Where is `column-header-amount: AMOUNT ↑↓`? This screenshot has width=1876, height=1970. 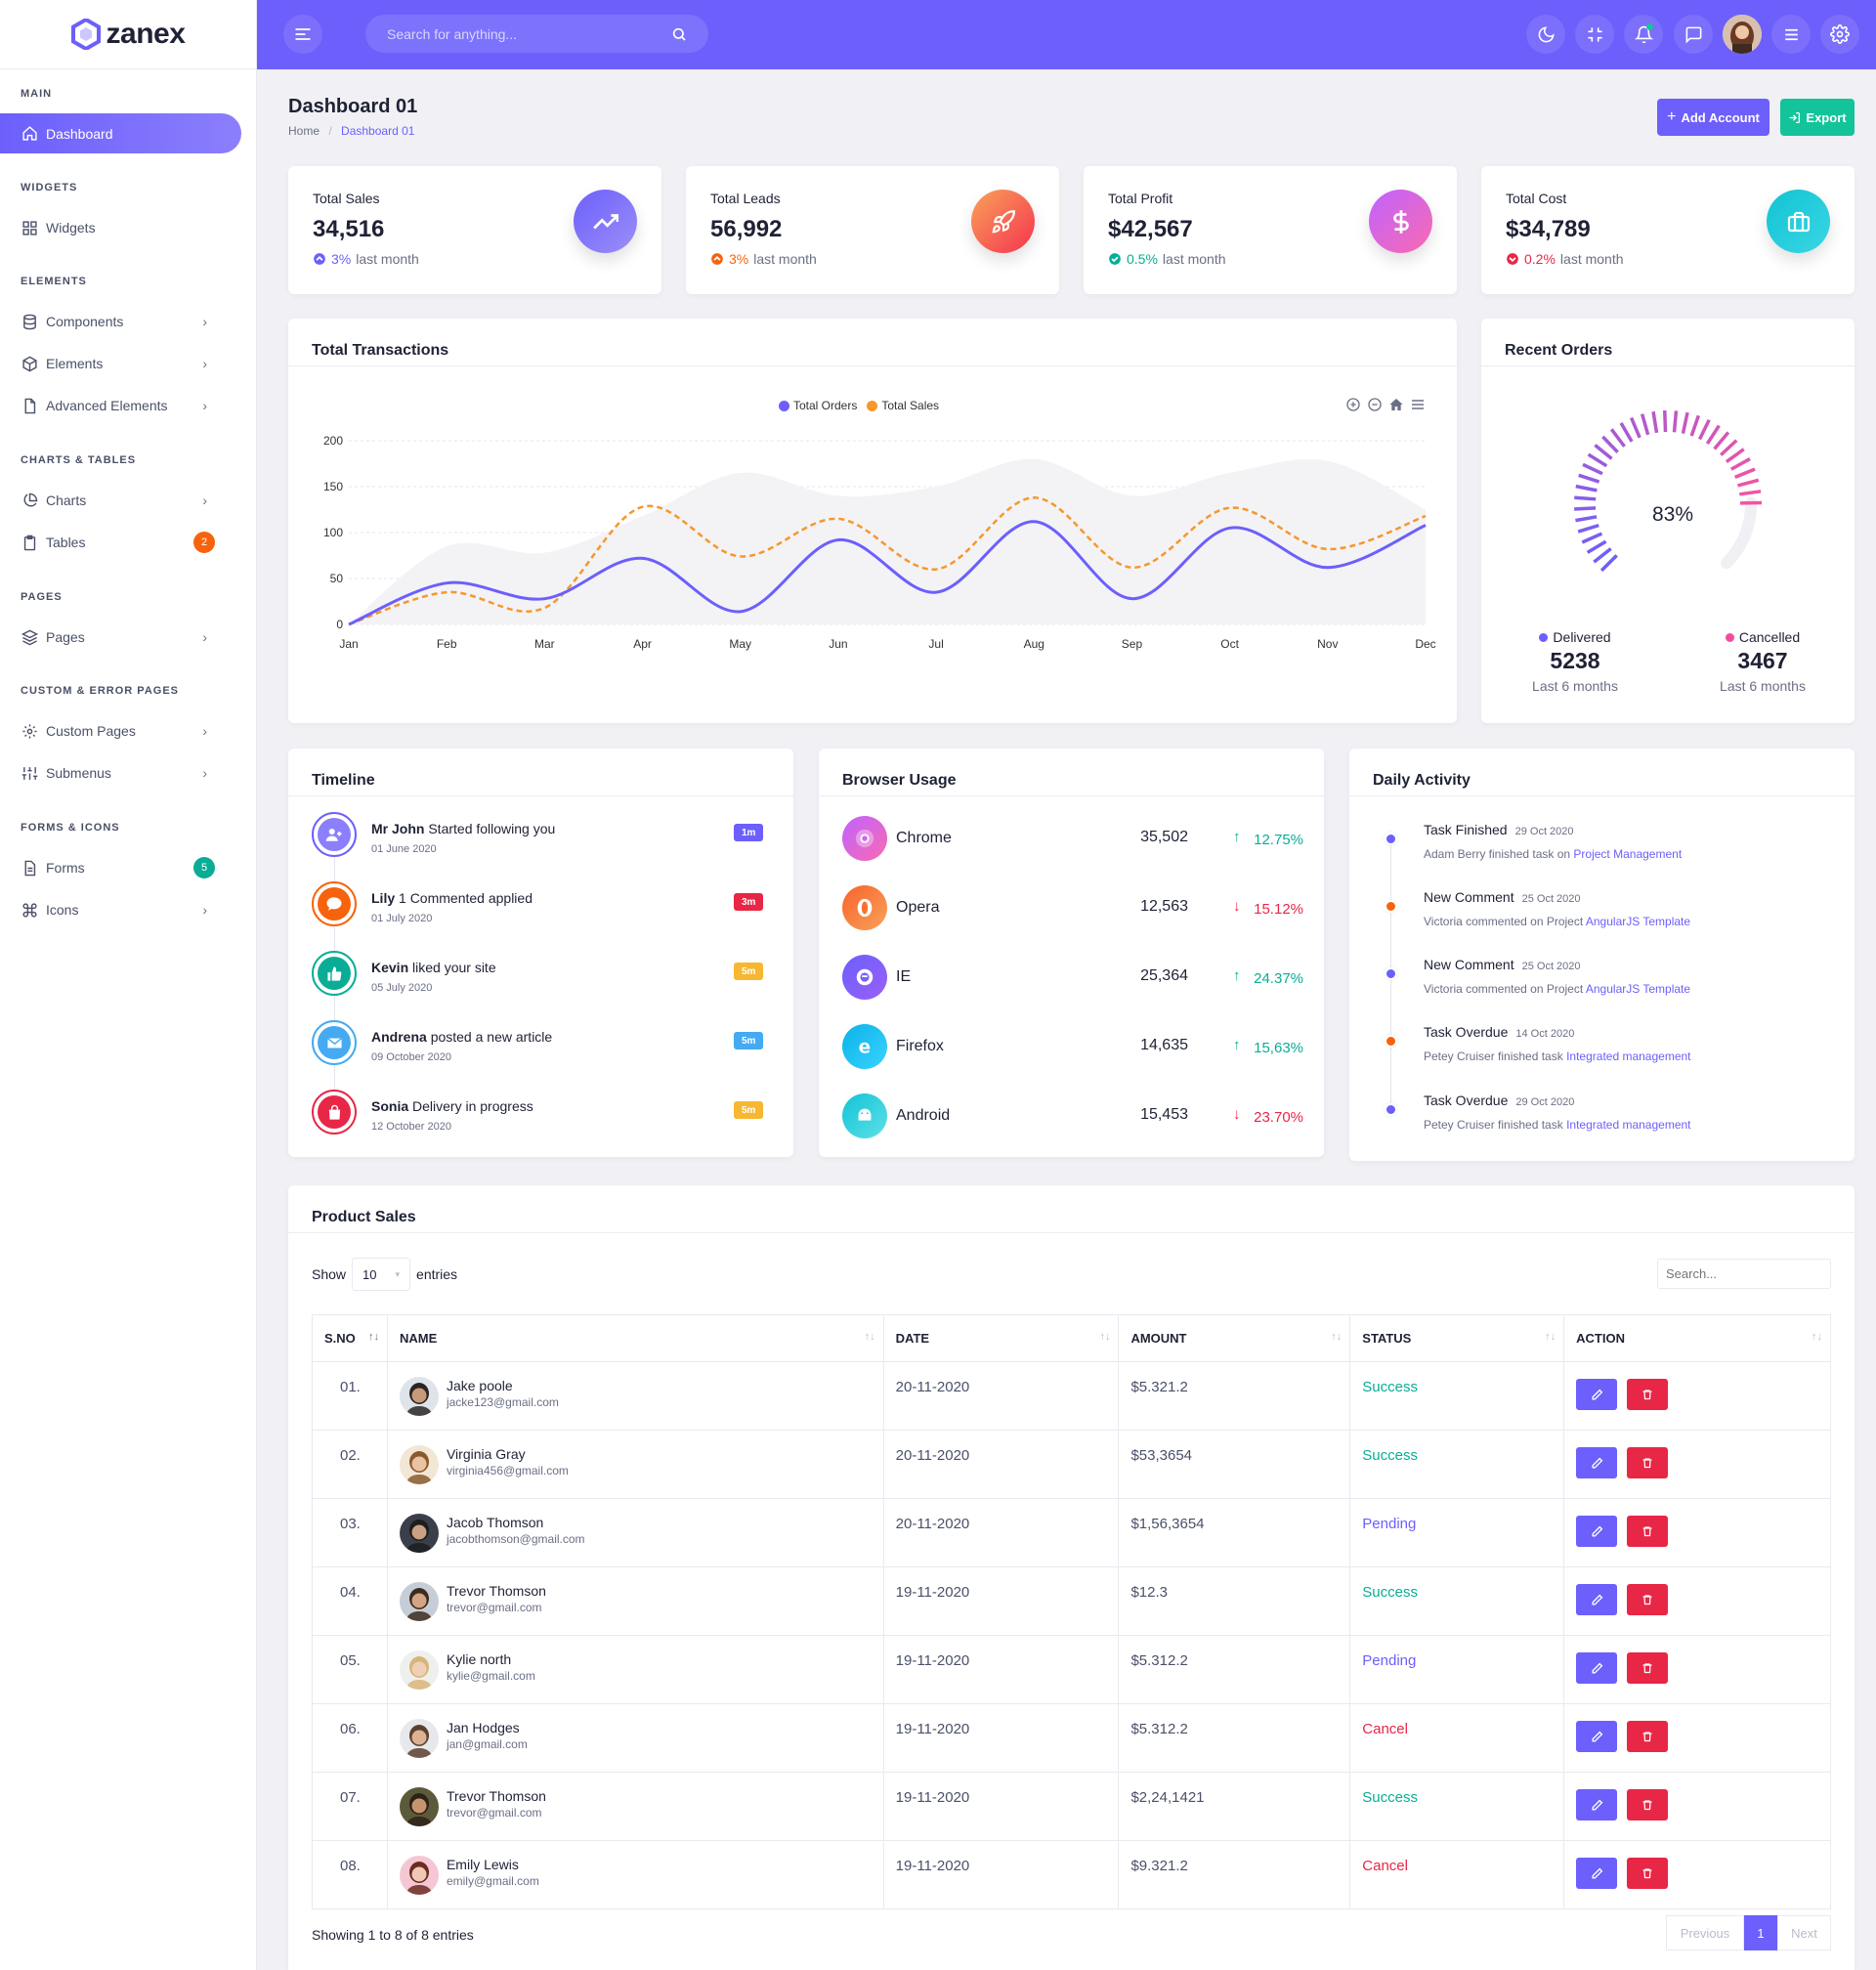 column-header-amount: AMOUNT ↑↓ is located at coordinates (1234, 1338).